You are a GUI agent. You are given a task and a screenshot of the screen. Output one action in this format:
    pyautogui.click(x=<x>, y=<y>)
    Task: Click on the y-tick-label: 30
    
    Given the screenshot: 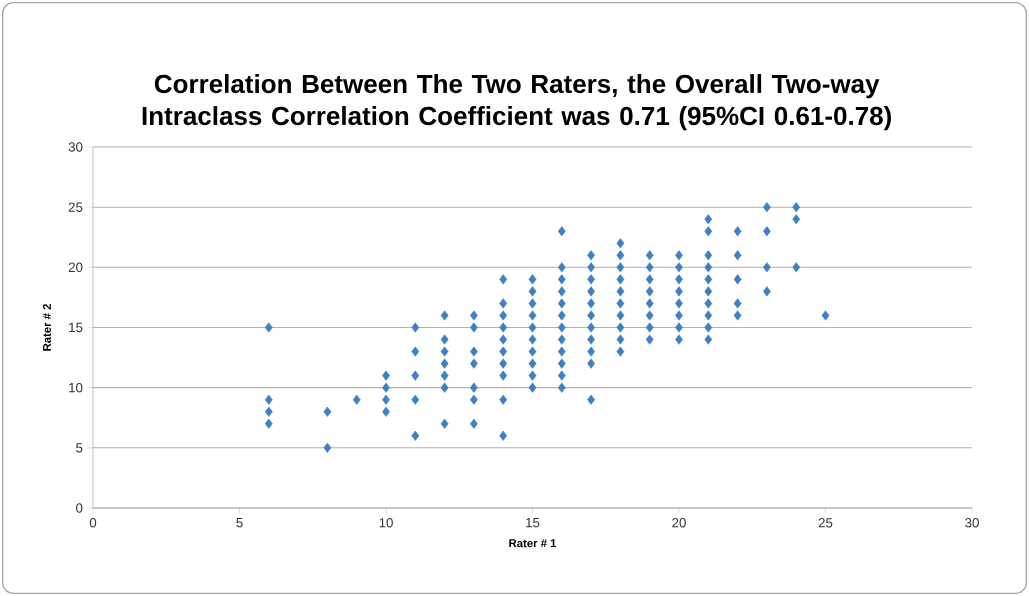 What is the action you would take?
    pyautogui.click(x=75, y=147)
    